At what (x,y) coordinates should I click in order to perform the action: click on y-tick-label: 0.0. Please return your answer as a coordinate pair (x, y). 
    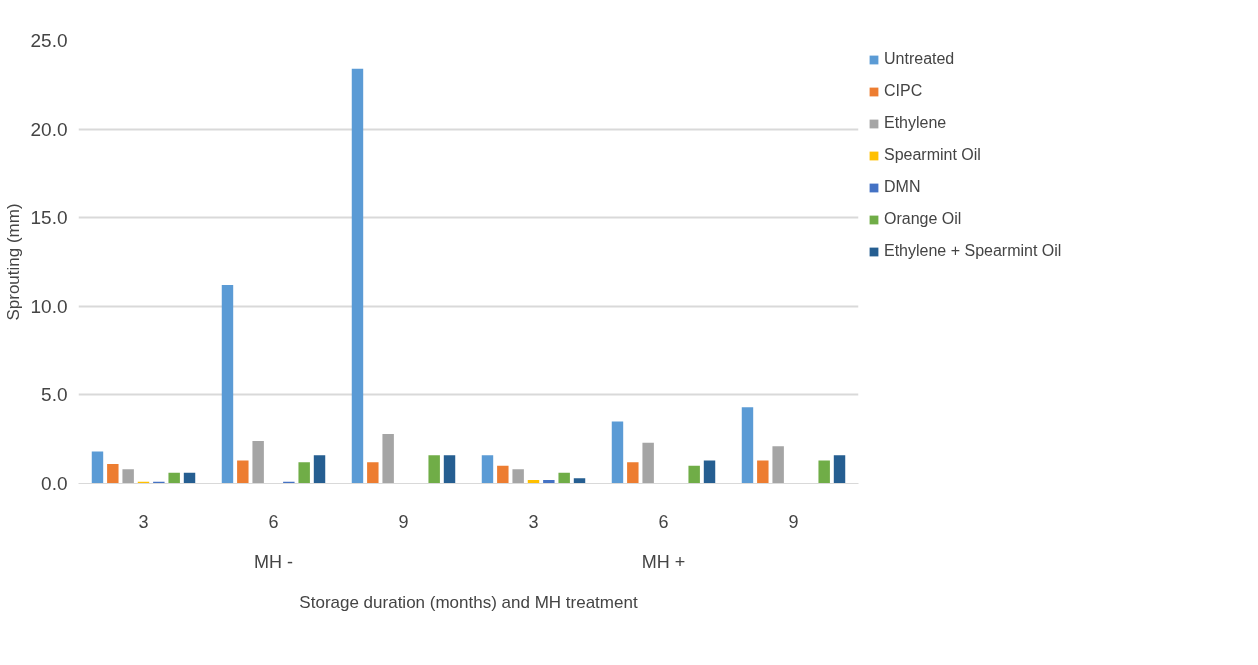
    Looking at the image, I should click on (54, 483).